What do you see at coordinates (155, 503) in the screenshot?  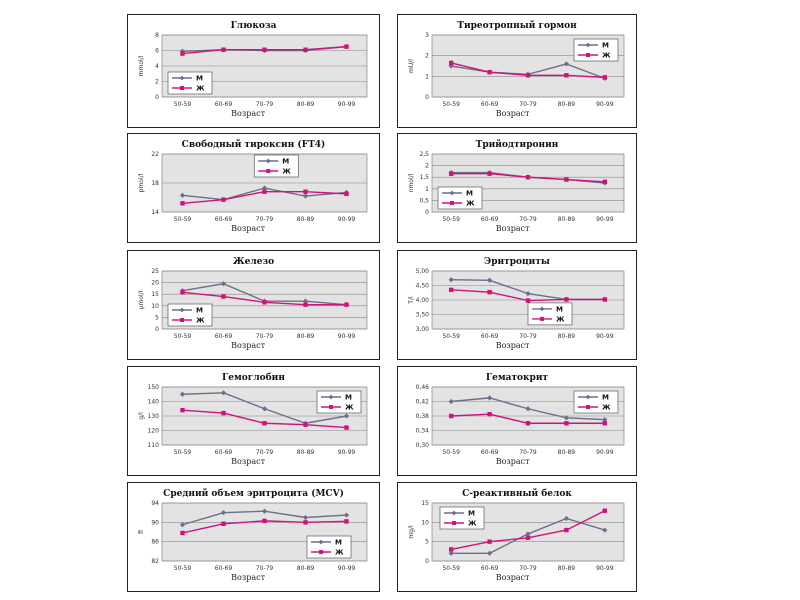 I see `y-tick-label: 94` at bounding box center [155, 503].